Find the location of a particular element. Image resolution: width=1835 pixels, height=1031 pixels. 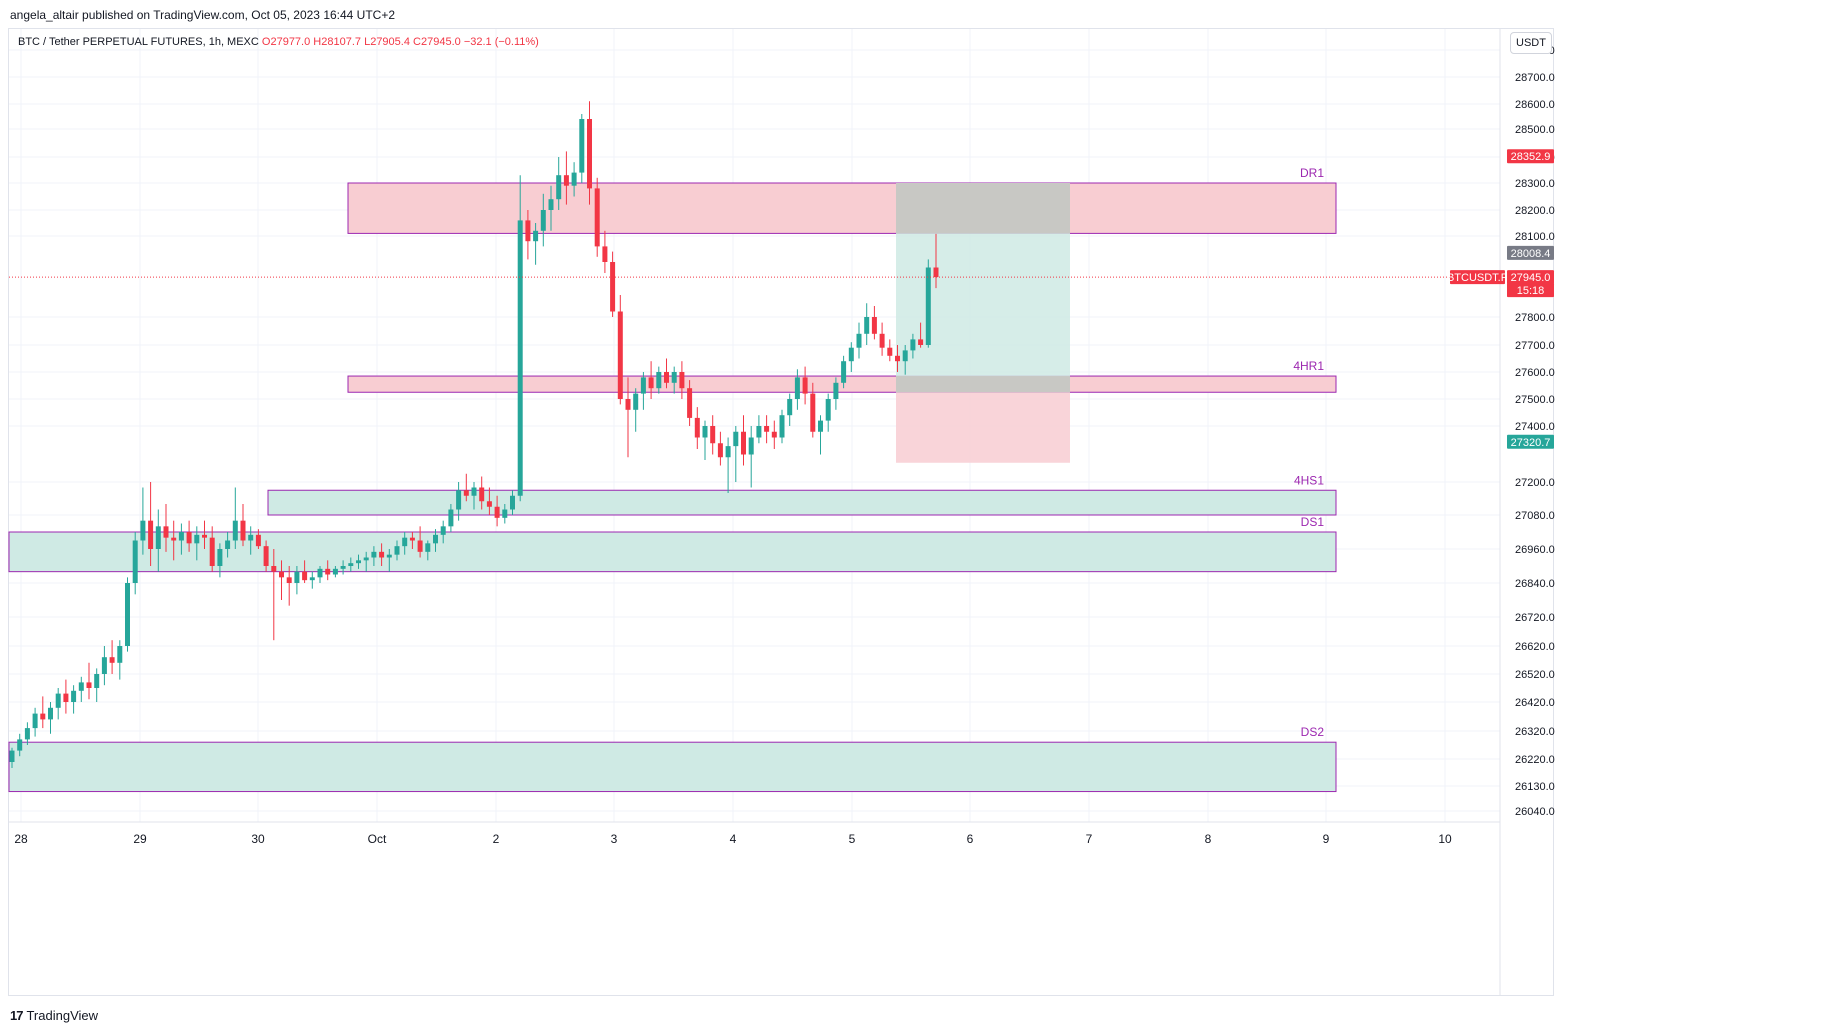

zone-ds1 is located at coordinates (672, 552).